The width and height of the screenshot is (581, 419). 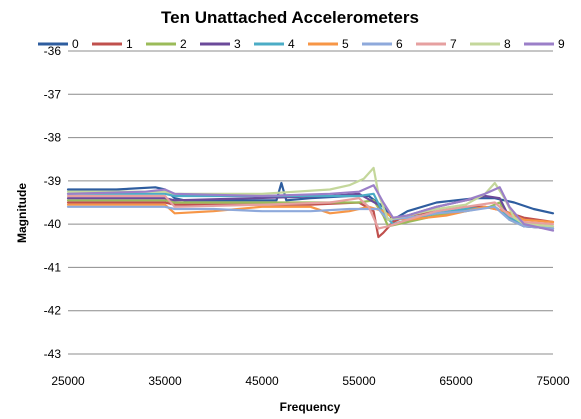 What do you see at coordinates (359, 381) in the screenshot?
I see `x-tick-label: 55000` at bounding box center [359, 381].